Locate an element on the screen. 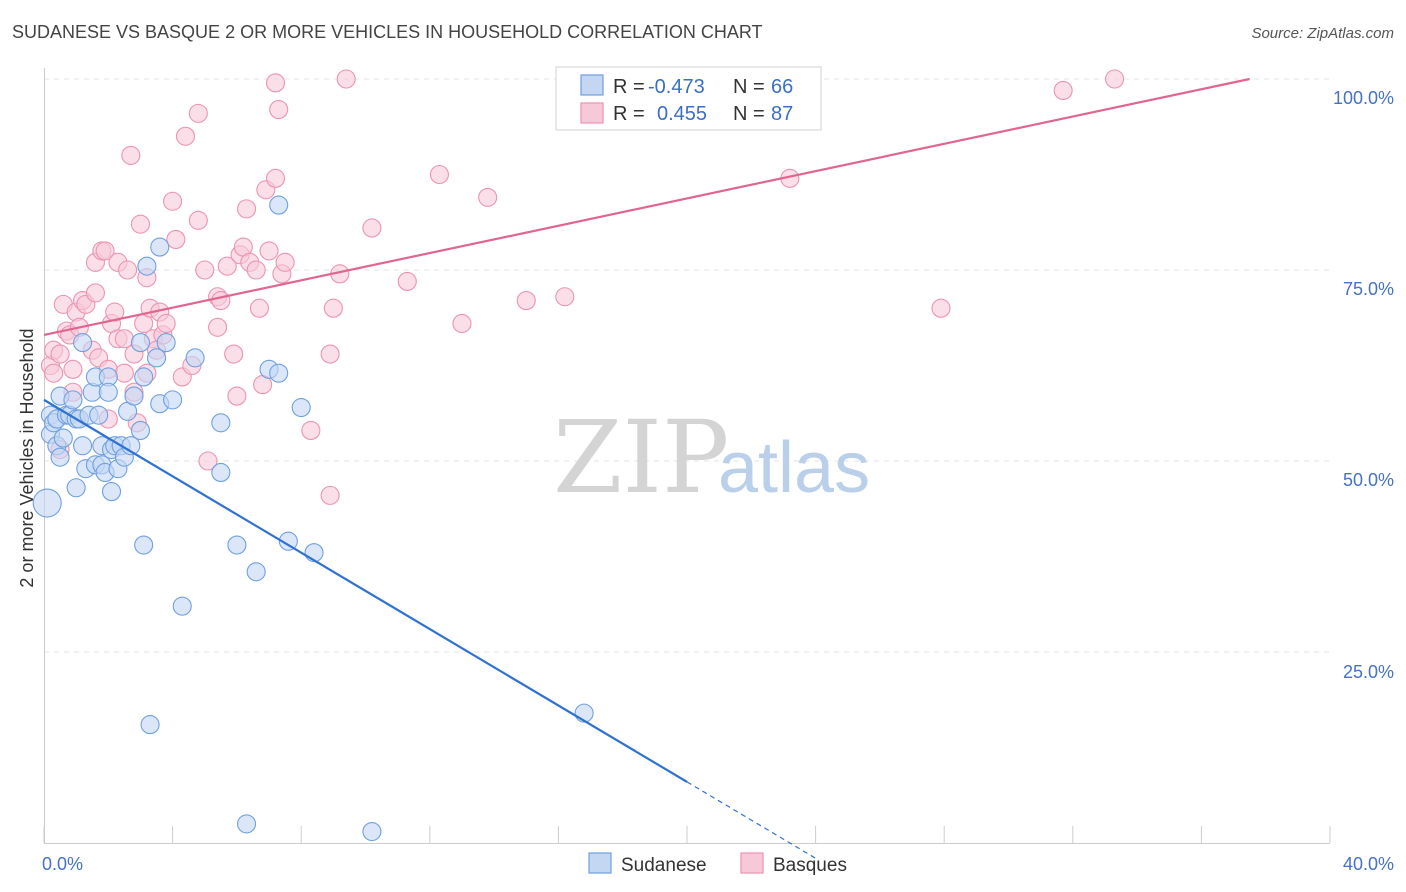  watermark-zip: ZIP is located at coordinates (641, 457).